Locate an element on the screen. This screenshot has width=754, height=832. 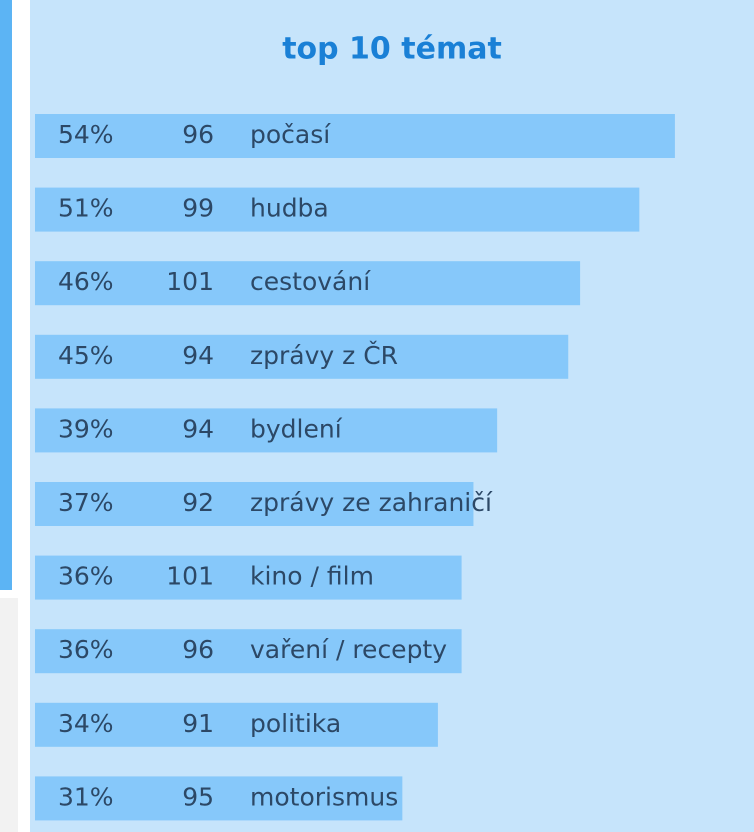
count-label: 92 is located at coordinates (198, 502).